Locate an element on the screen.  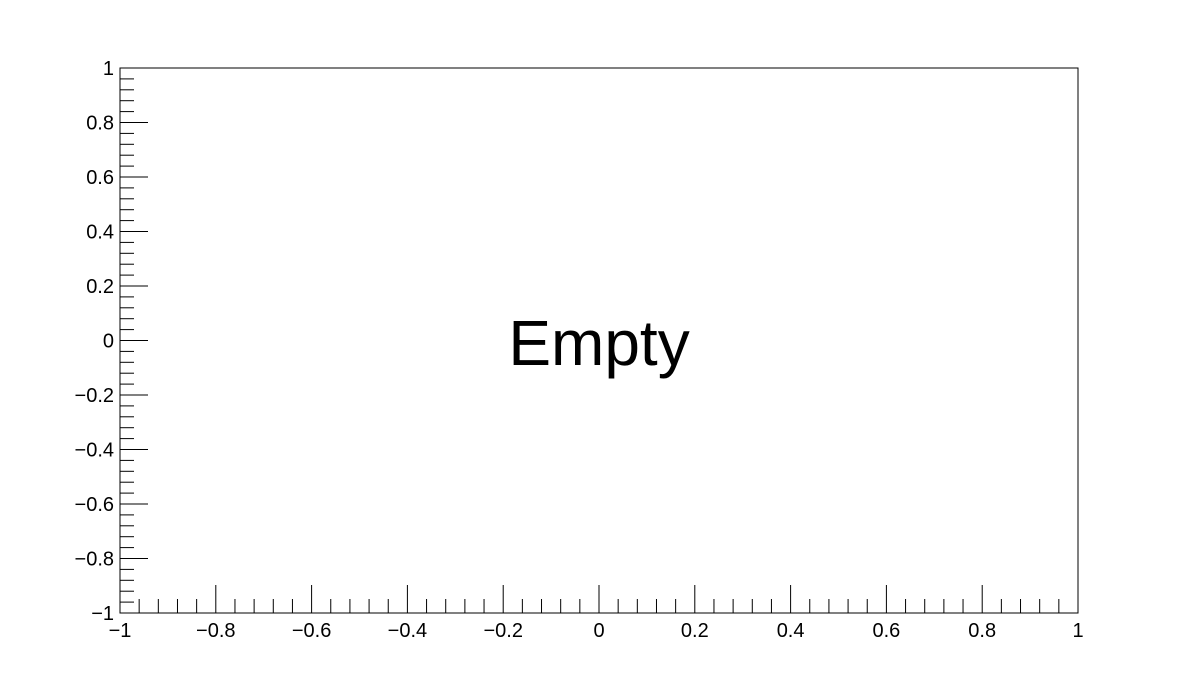
empty-annotation: Empty is located at coordinates (598, 343).